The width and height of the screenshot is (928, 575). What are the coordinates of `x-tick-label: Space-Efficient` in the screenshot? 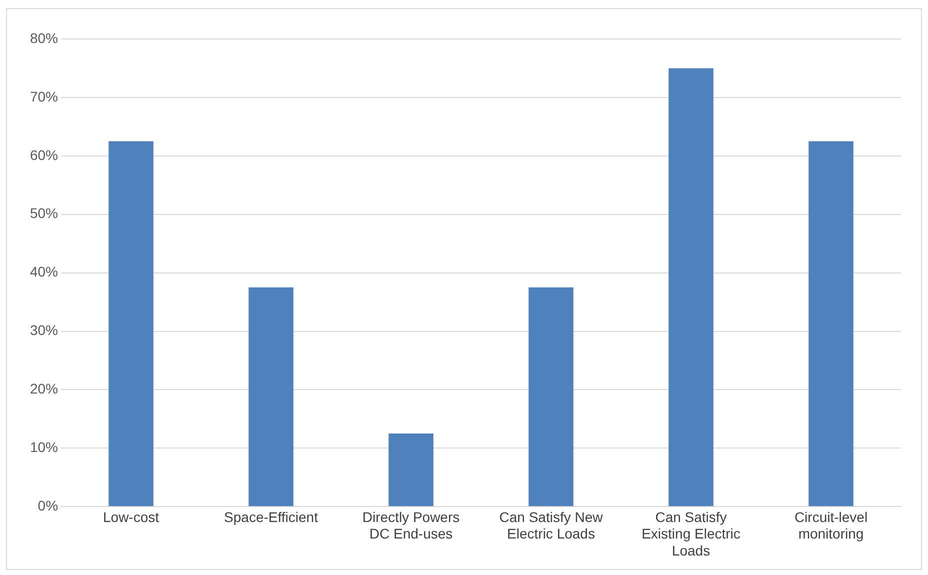 It's located at (271, 516).